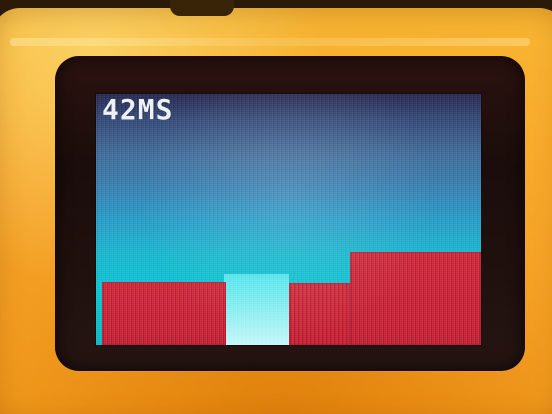 The width and height of the screenshot is (552, 414). Describe the element at coordinates (415, 298) in the screenshot. I see `red-block-right` at that location.